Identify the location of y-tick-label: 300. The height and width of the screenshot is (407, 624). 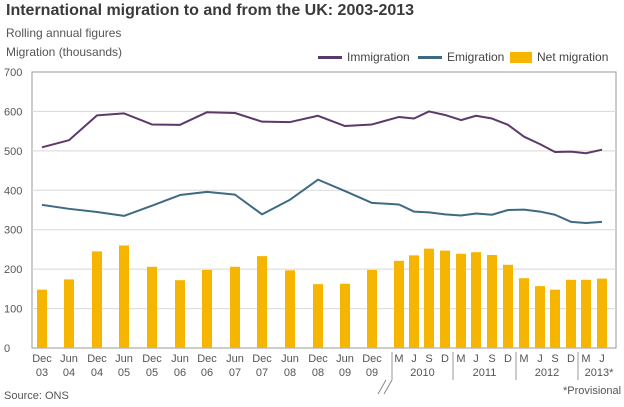
(13, 231).